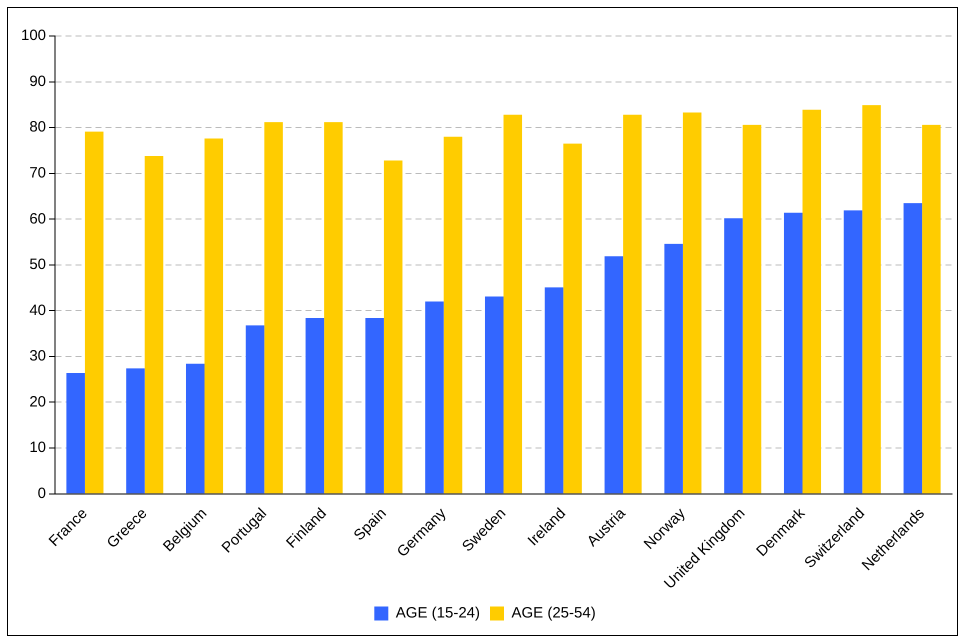 This screenshot has height=639, width=962. I want to click on y-tick-label: 50, so click(37, 265).